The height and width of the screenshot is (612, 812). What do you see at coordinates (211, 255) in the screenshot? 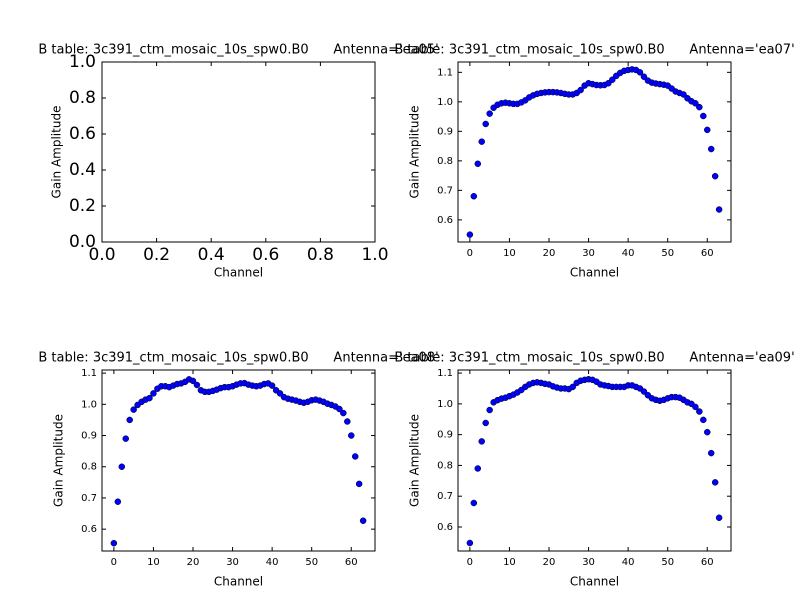
I see `x-tick-label: 0.4` at bounding box center [211, 255].